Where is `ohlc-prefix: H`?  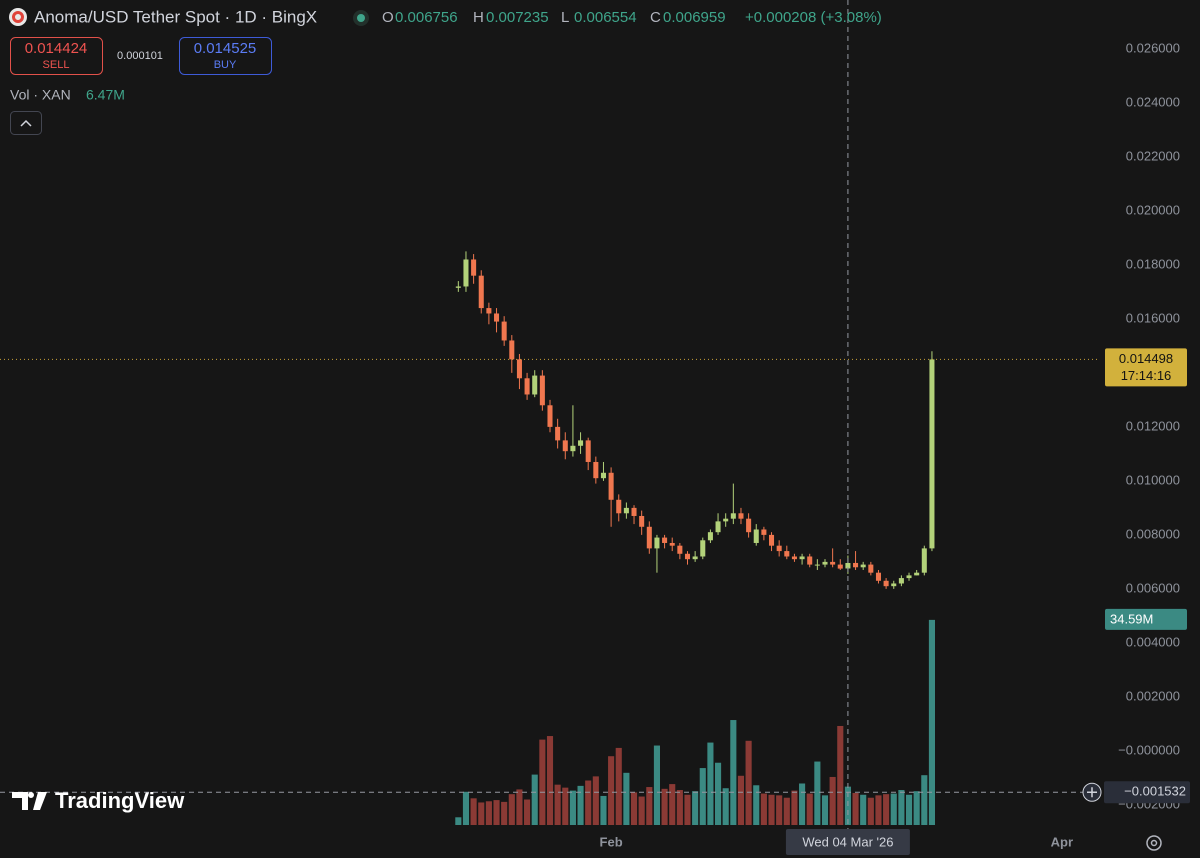 ohlc-prefix: H is located at coordinates (478, 17).